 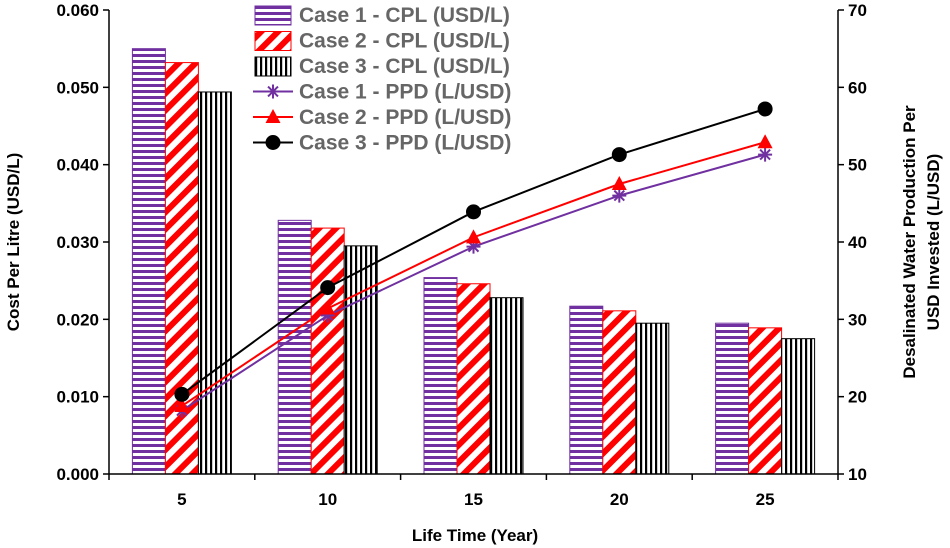 I want to click on right-axis-label-line1: Desalinated Water Production Per, so click(x=909, y=242).